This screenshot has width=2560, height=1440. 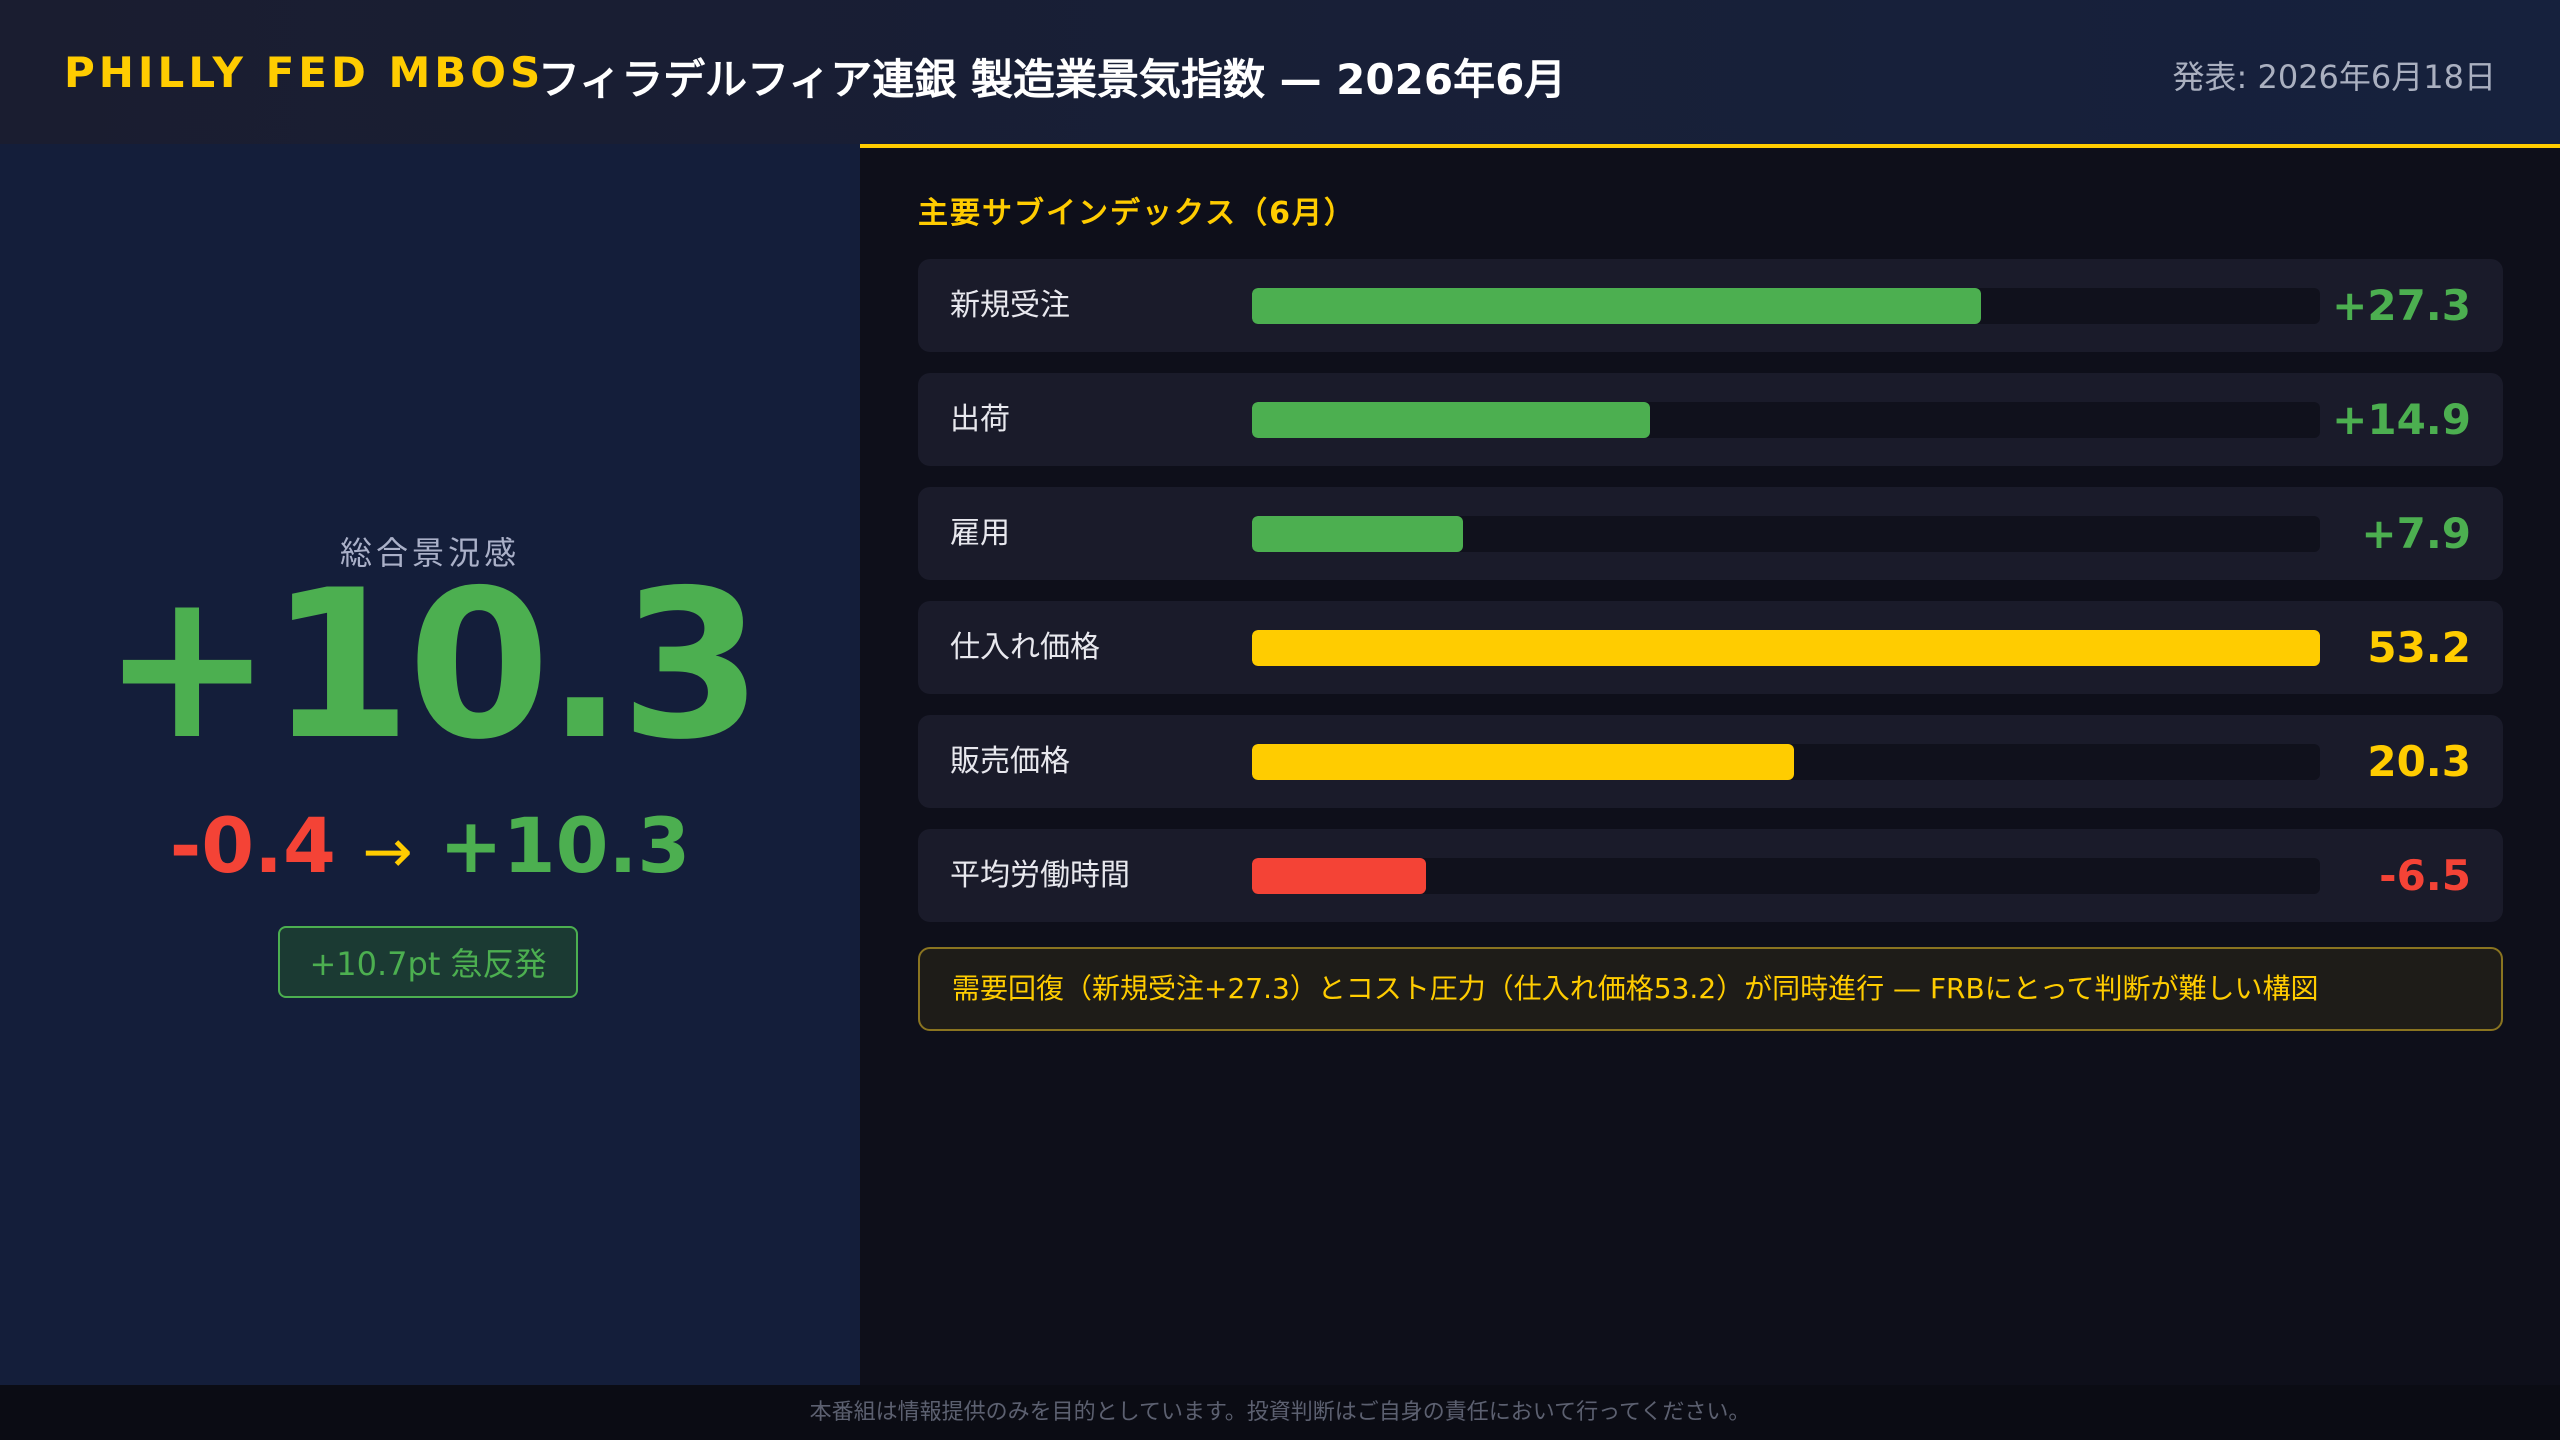 I want to click on release-date: 発表: 2026年6月18日, so click(x=2334, y=77).